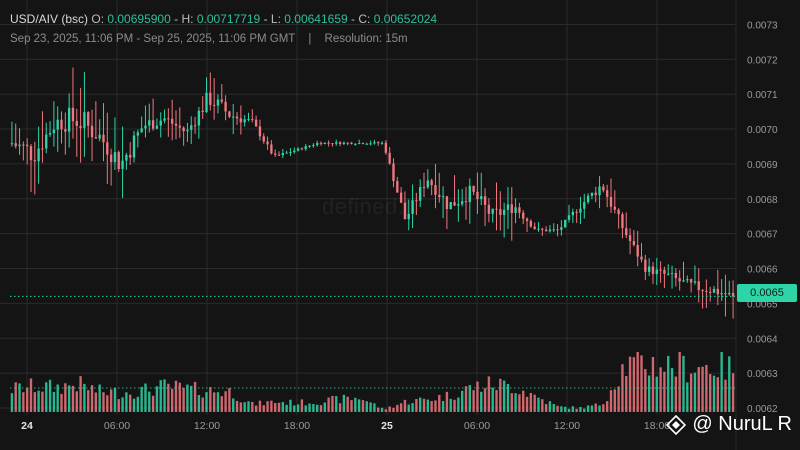  I want to click on high-value: 0.00717719, so click(228, 19).